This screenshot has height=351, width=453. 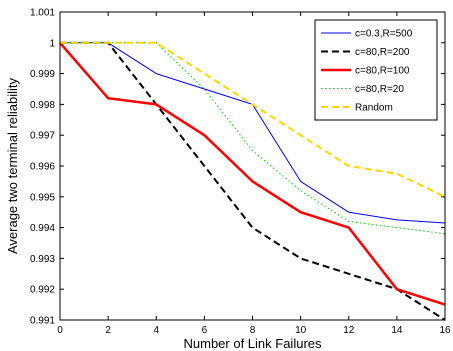 I want to click on legend-label-2: c=80,R=100, so click(x=382, y=71).